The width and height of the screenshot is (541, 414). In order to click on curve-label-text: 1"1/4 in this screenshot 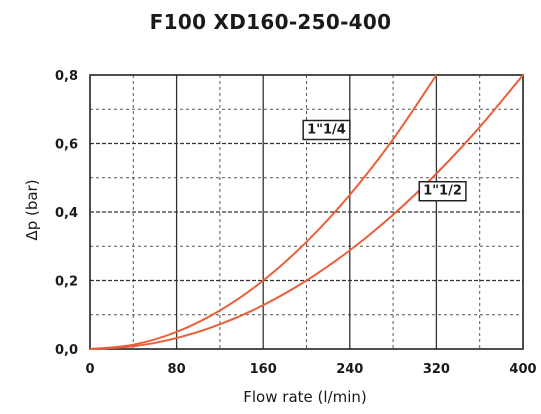, I will do `click(326, 130)`.